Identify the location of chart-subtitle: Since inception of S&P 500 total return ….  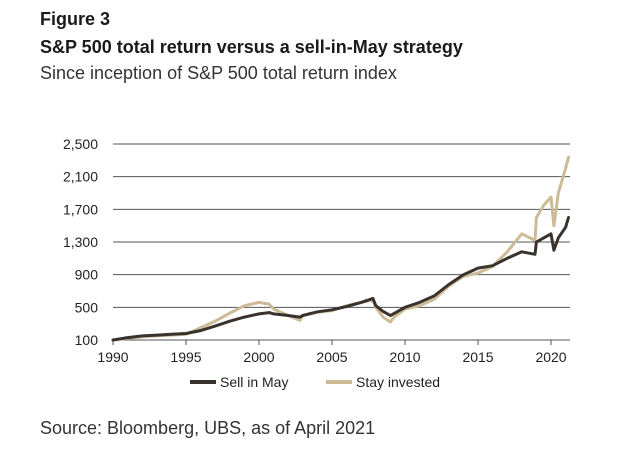
(218, 73).